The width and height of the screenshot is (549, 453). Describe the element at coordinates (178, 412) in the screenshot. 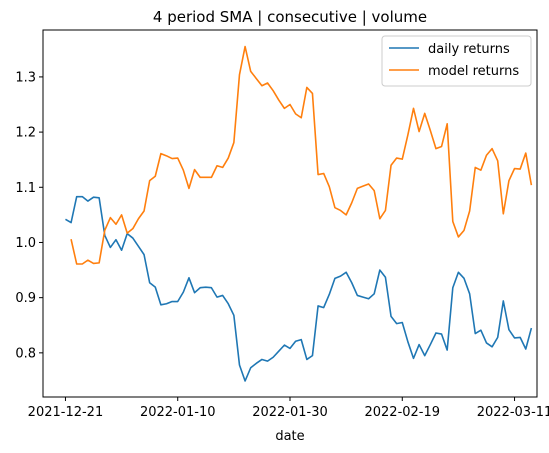

I see `x-tick-label: 2022-01-10` at that location.